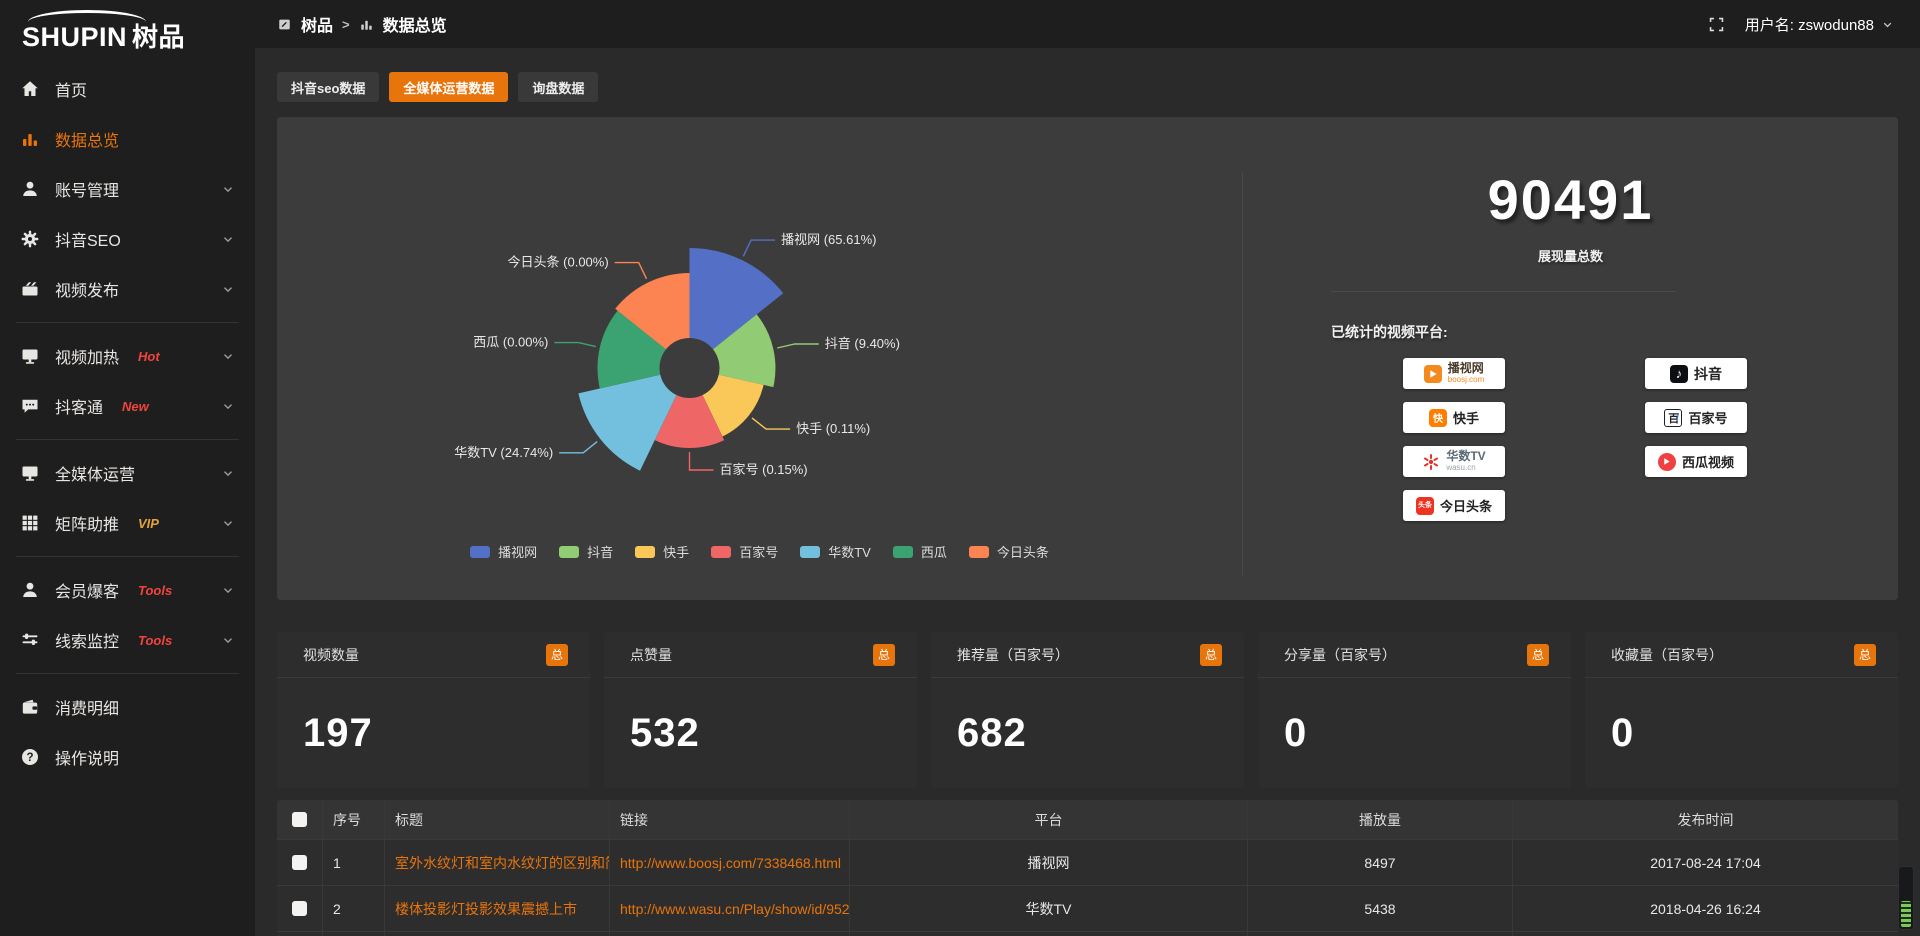 The width and height of the screenshot is (1920, 936). What do you see at coordinates (849, 552) in the screenshot?
I see `legend-label: 华数TV` at bounding box center [849, 552].